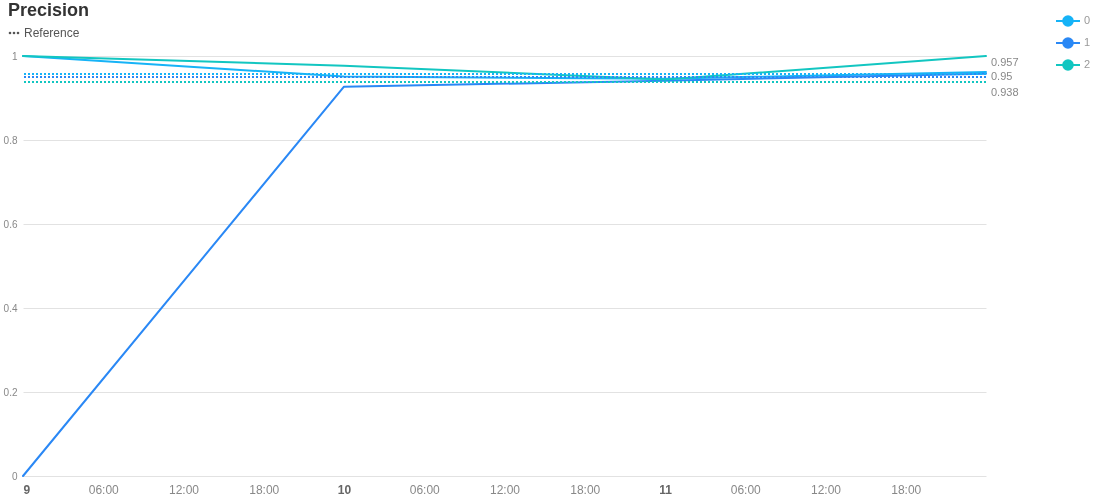  What do you see at coordinates (14, 476) in the screenshot?
I see `y-tick-label: 0` at bounding box center [14, 476].